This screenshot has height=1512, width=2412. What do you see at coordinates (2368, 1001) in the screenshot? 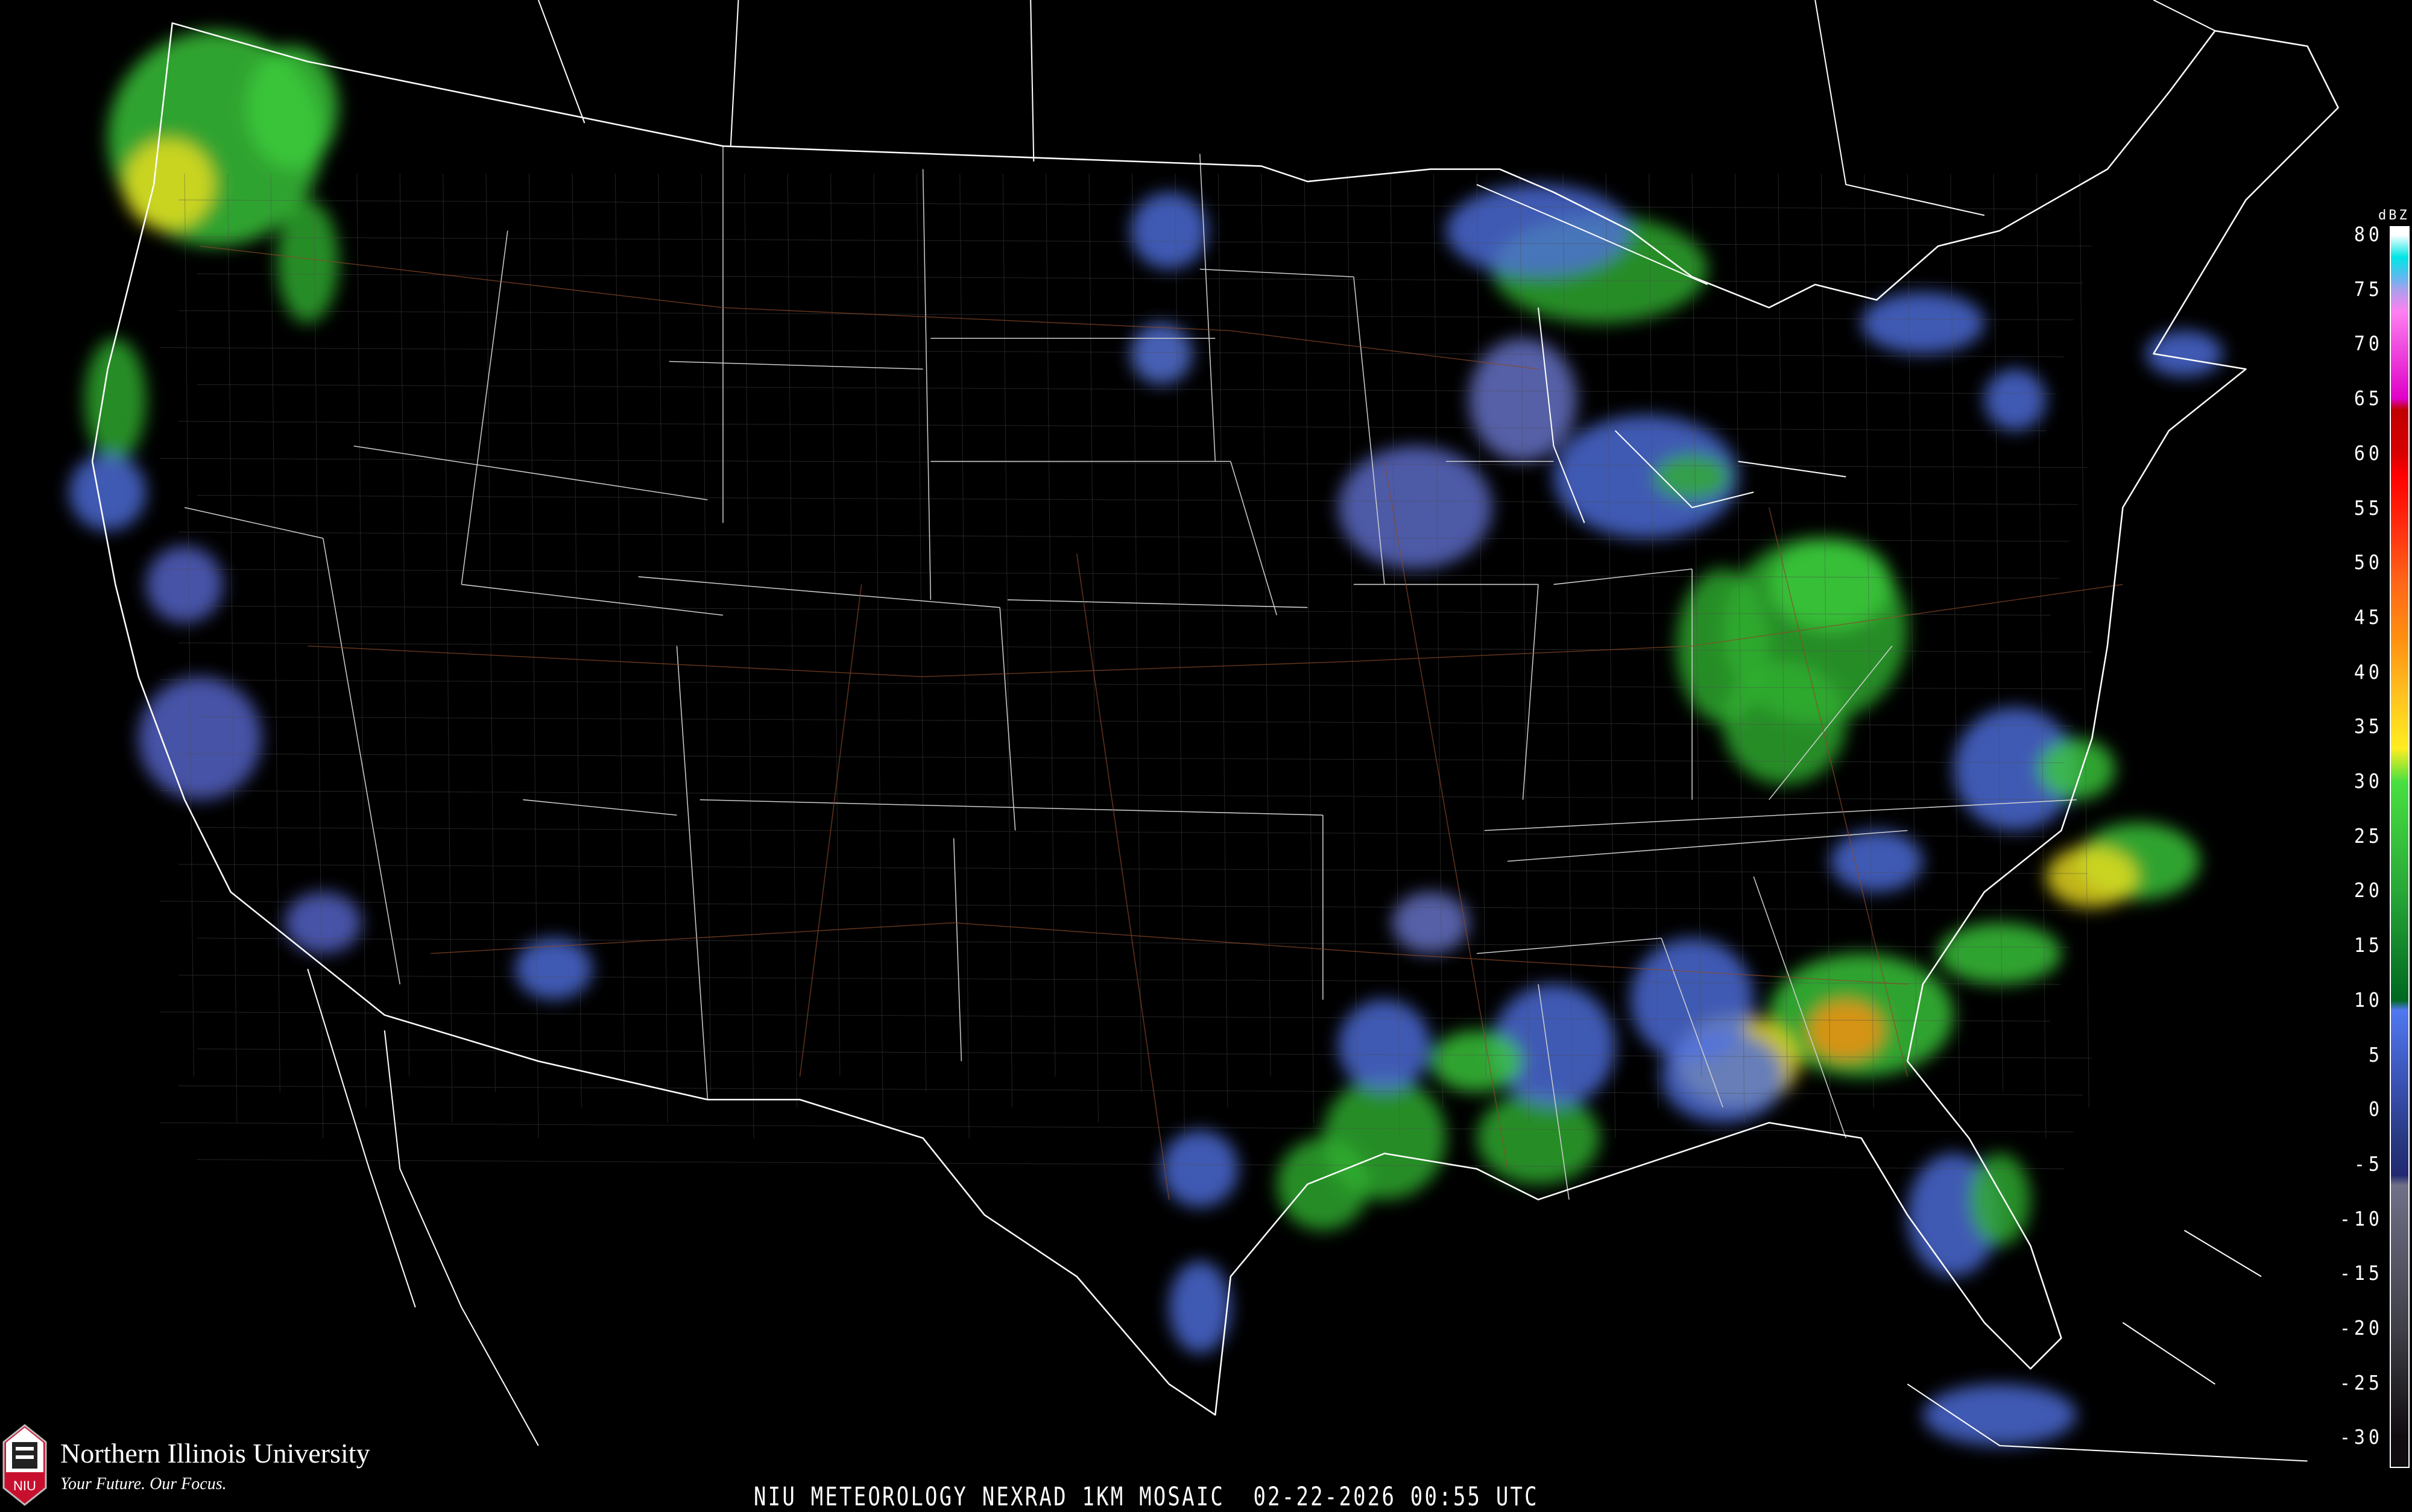
I see `legend-label: 10` at bounding box center [2368, 1001].